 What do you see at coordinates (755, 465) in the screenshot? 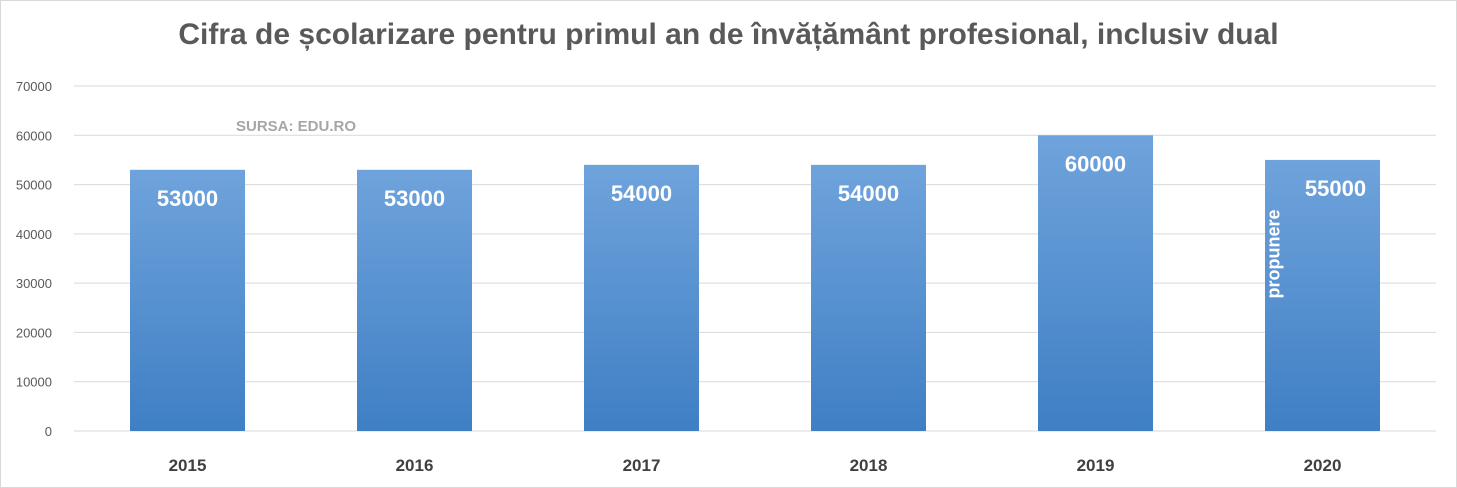
I see `x-axis: 2015 2016 2017 2018 2019 2020` at bounding box center [755, 465].